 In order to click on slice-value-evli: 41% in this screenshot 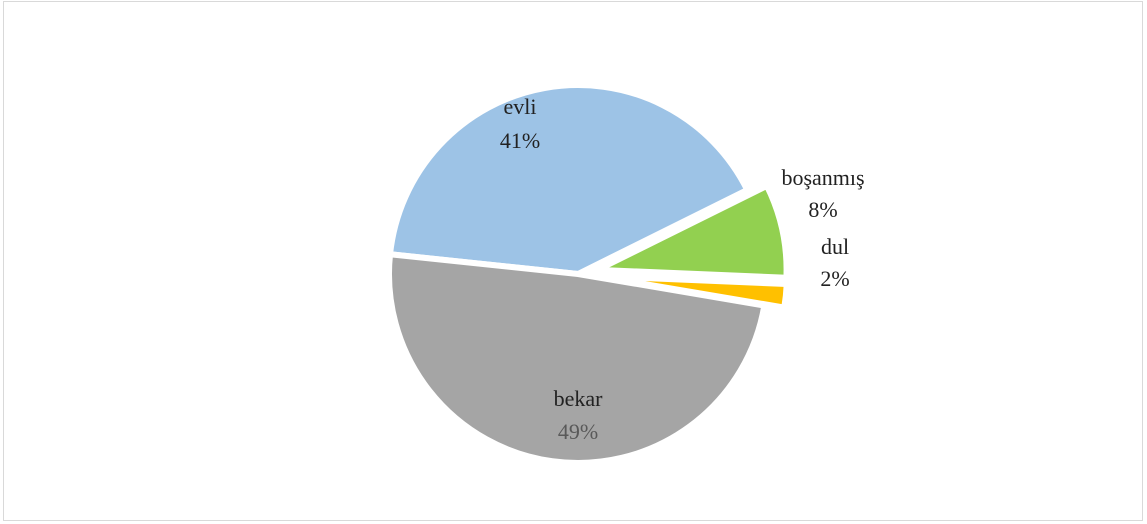, I will do `click(520, 140)`.